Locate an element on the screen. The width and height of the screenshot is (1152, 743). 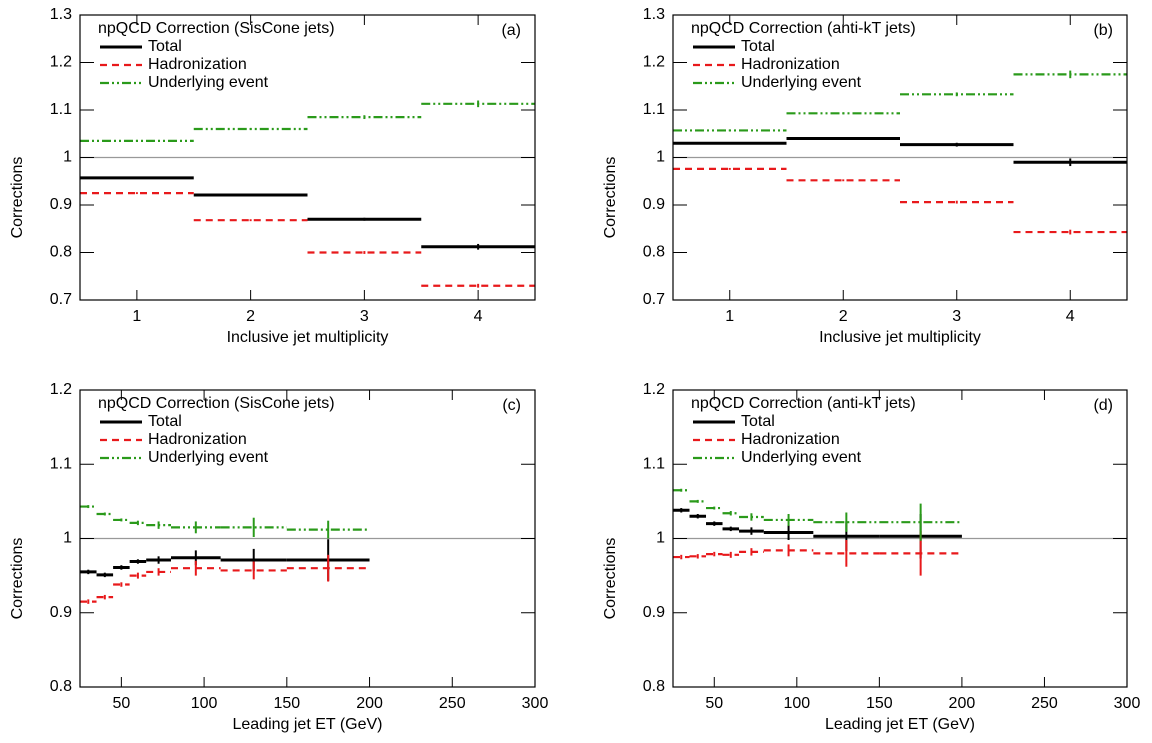
panel-label: (b) is located at coordinates (1103, 30).